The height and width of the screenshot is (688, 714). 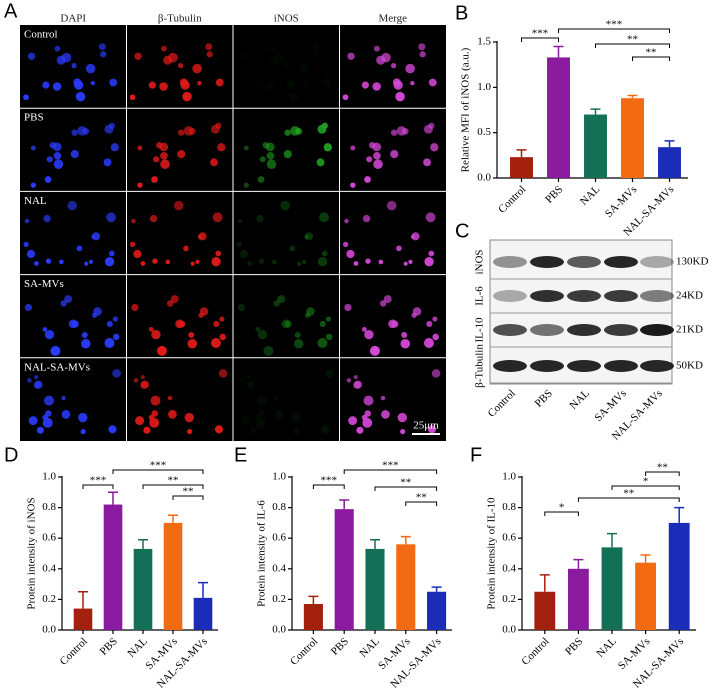 I want to click on column-header: Merge, so click(x=392, y=19).